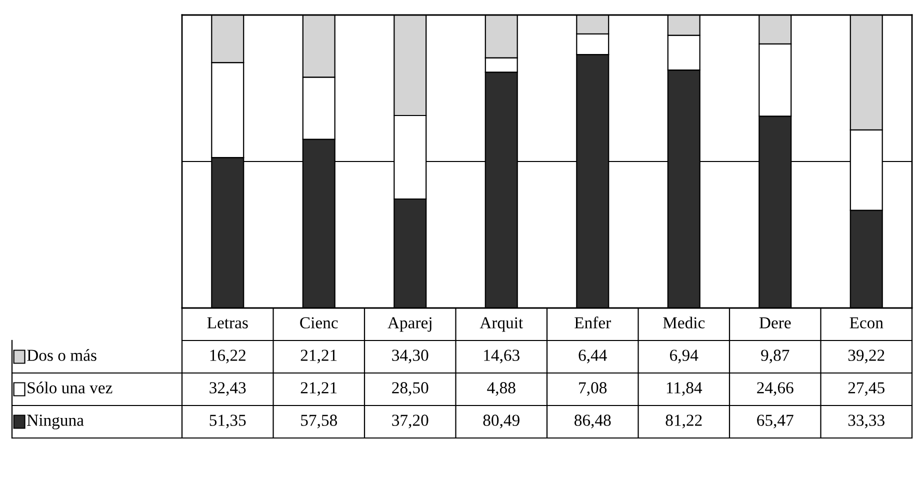 This screenshot has height=484, width=917. I want to click on x-tick-label: Econ, so click(867, 322).